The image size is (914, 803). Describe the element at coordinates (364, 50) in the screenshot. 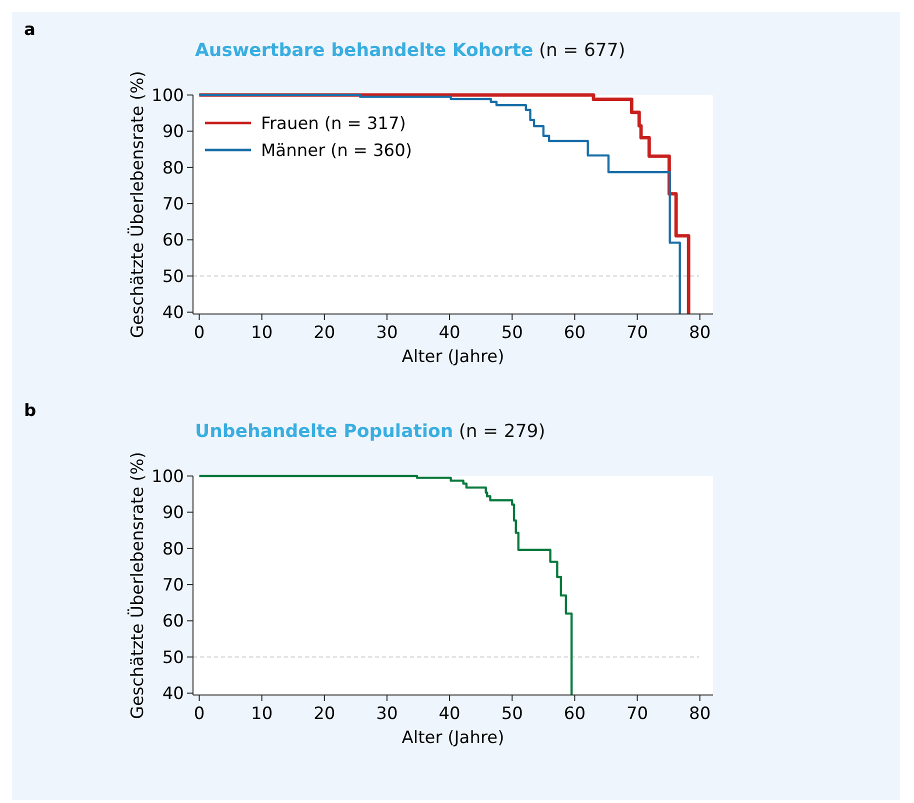

I see `chart-title: Auswertbare behandelte Kohorte` at that location.